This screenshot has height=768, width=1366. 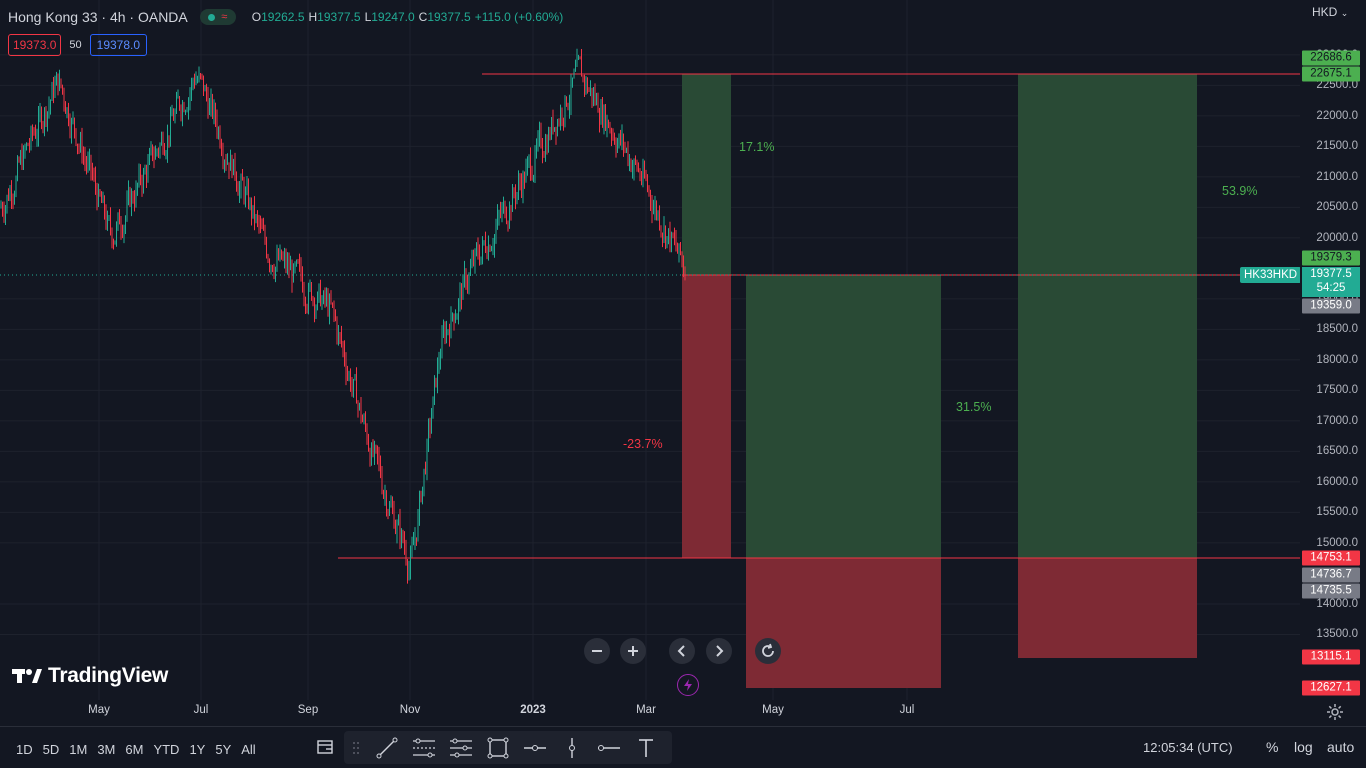 I want to click on symbol-tag: HK33HKD, so click(x=1270, y=275).